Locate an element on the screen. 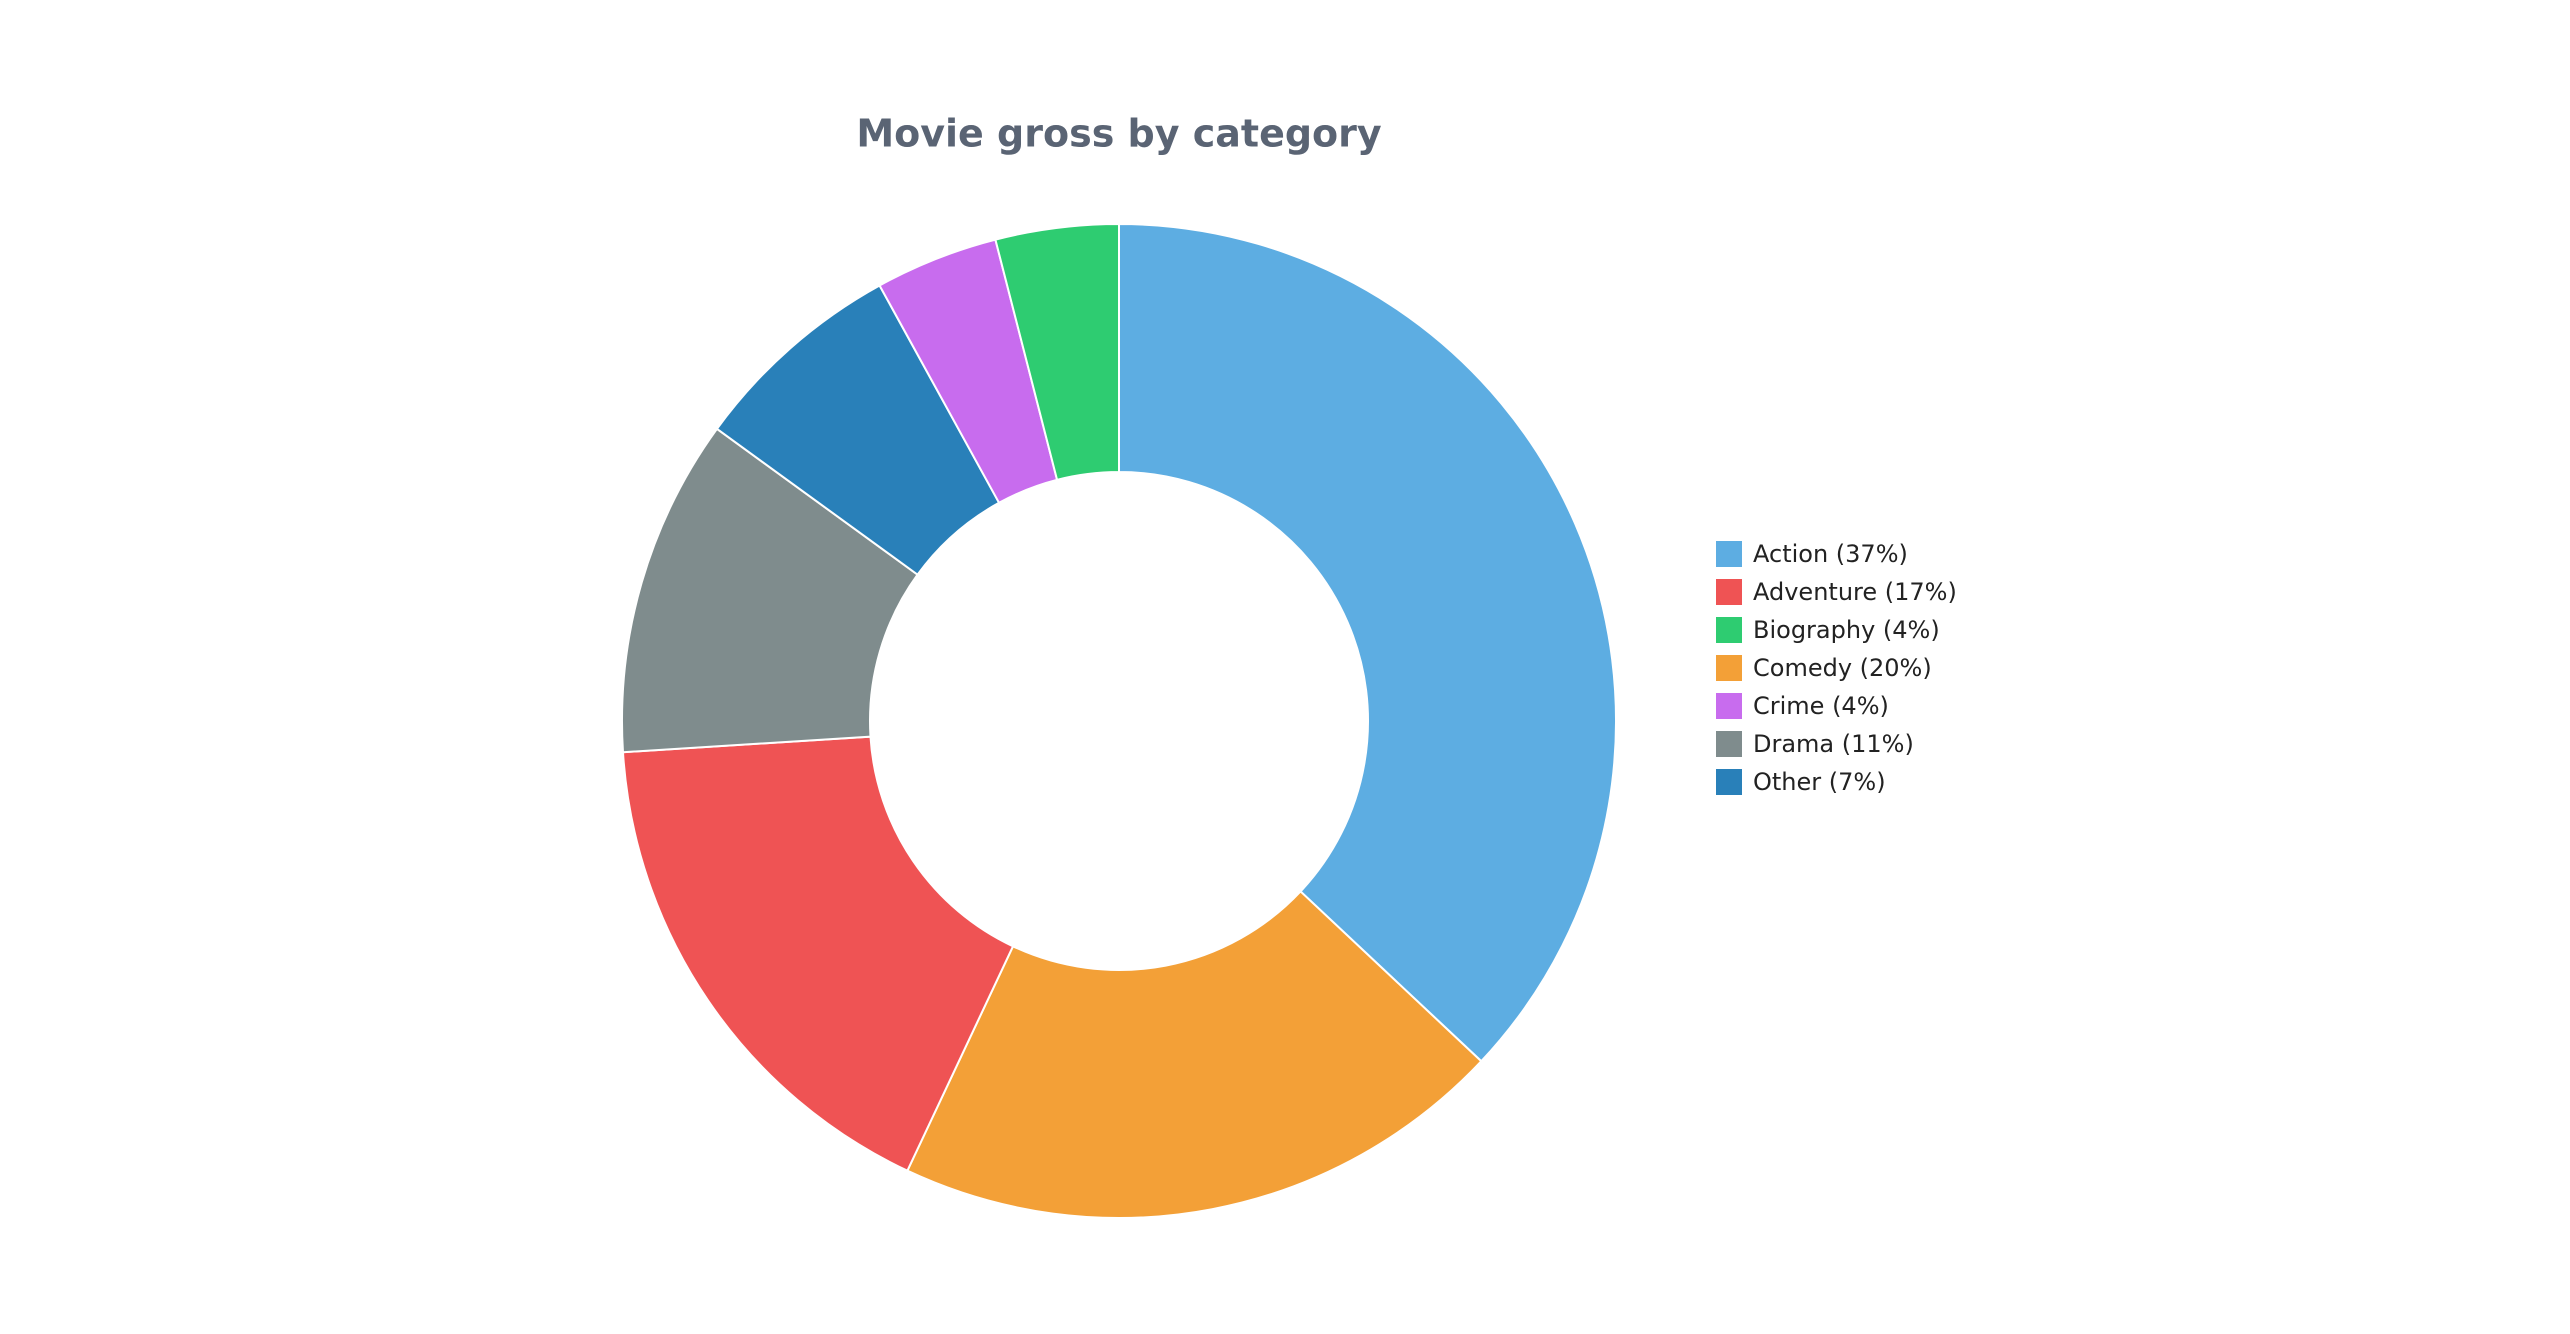 This screenshot has width=2570, height=1334. legend-label: Crime (4%) is located at coordinates (1821, 706).